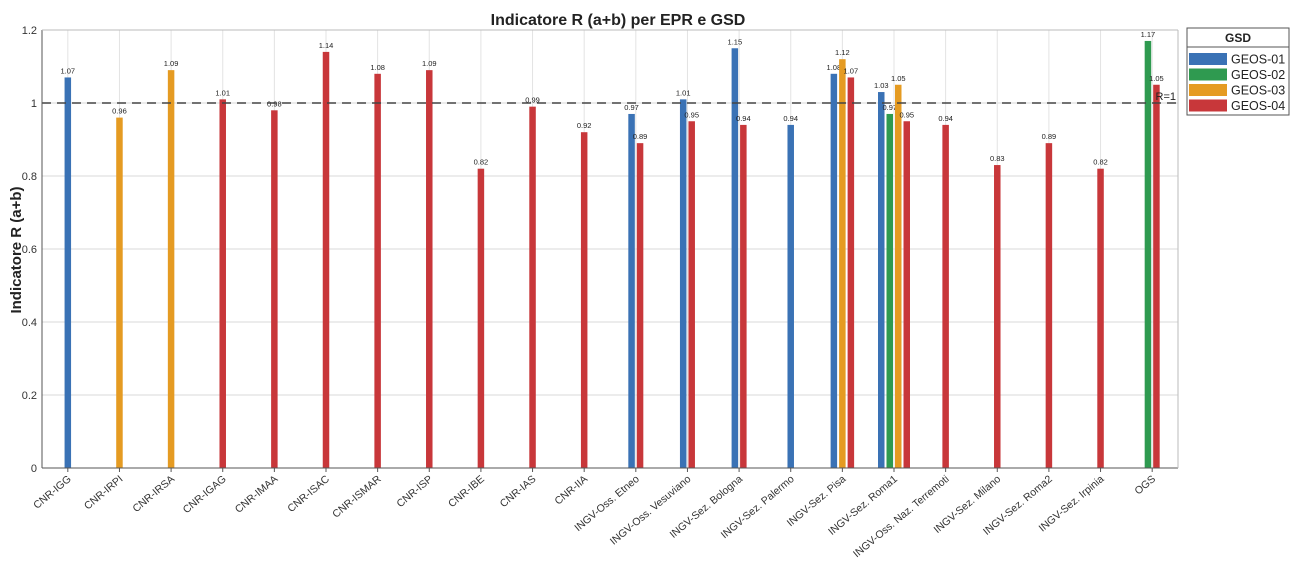 The height and width of the screenshot is (575, 1291). I want to click on y-tick-label: 0.4, so click(29, 323).